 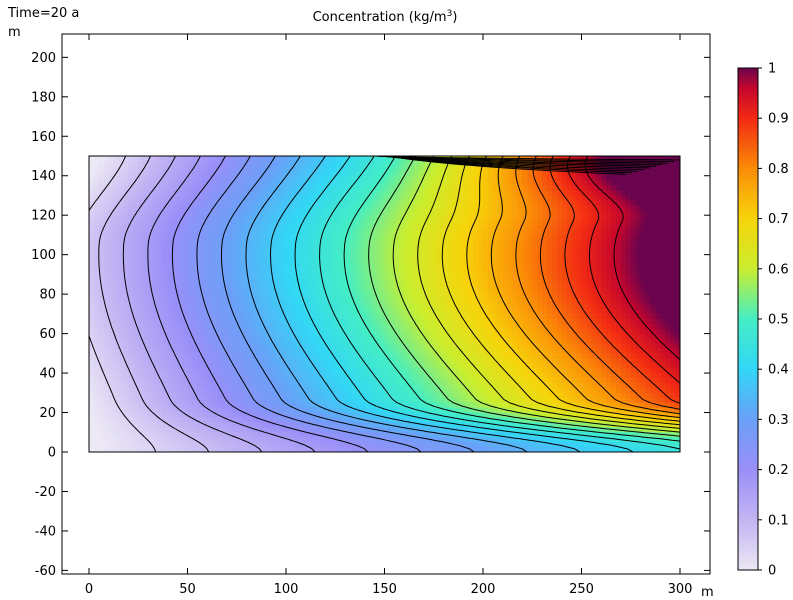 I want to click on colorbar-tick-label: 0.5, so click(x=778, y=320).